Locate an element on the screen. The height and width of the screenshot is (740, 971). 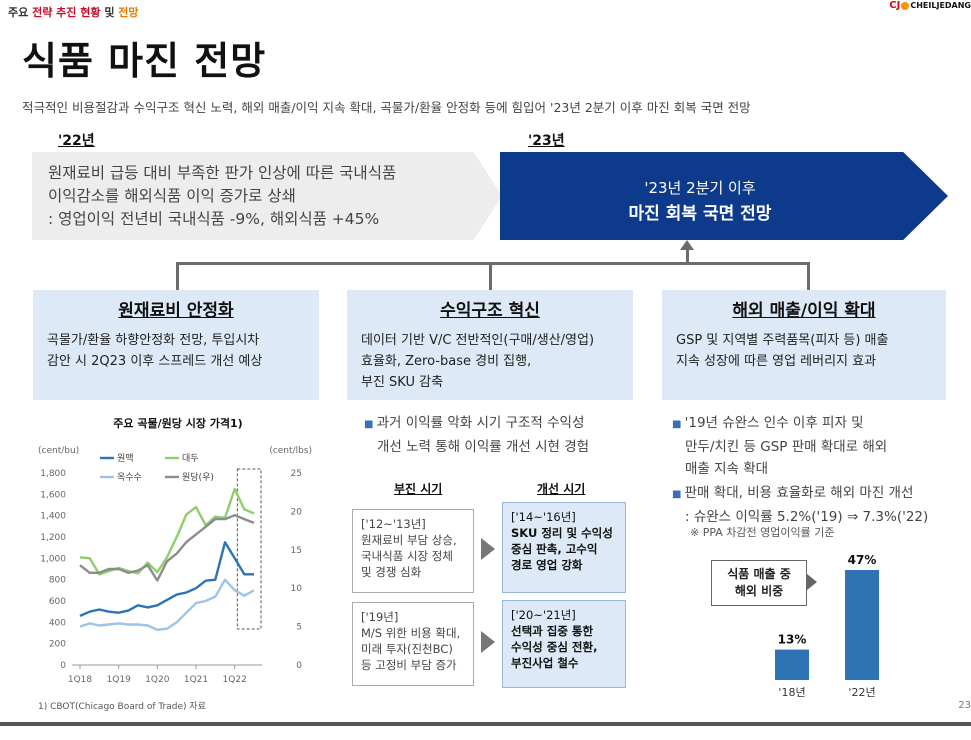
summary-2022-line: 원재료비 급등 대비 부족한 판가 인상에 따른 국내식품 is located at coordinates (222, 173).